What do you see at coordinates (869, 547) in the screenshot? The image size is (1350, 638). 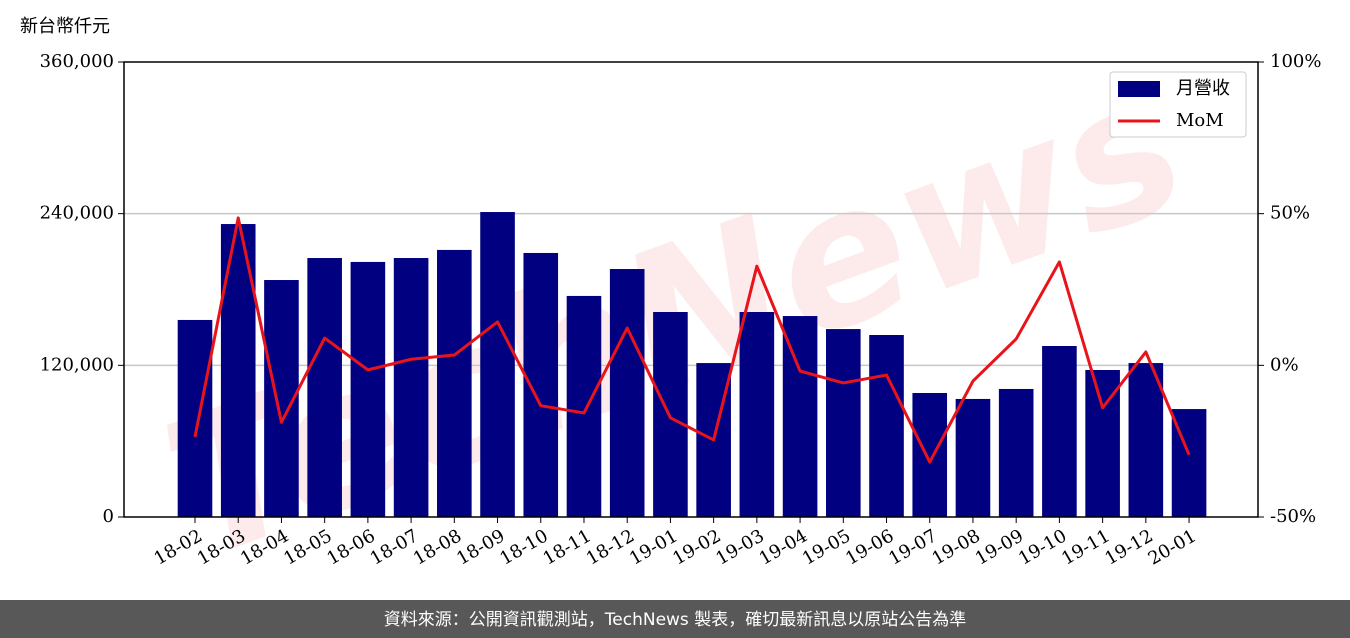 I see `x-tick-label: 19-06` at bounding box center [869, 547].